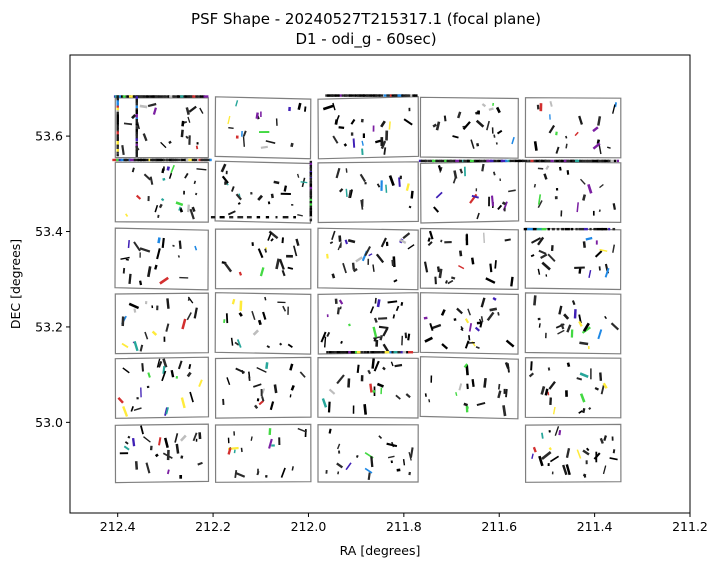 The height and width of the screenshot is (568, 719). I want to click on x-axis-label: RA [degrees], so click(380, 550).